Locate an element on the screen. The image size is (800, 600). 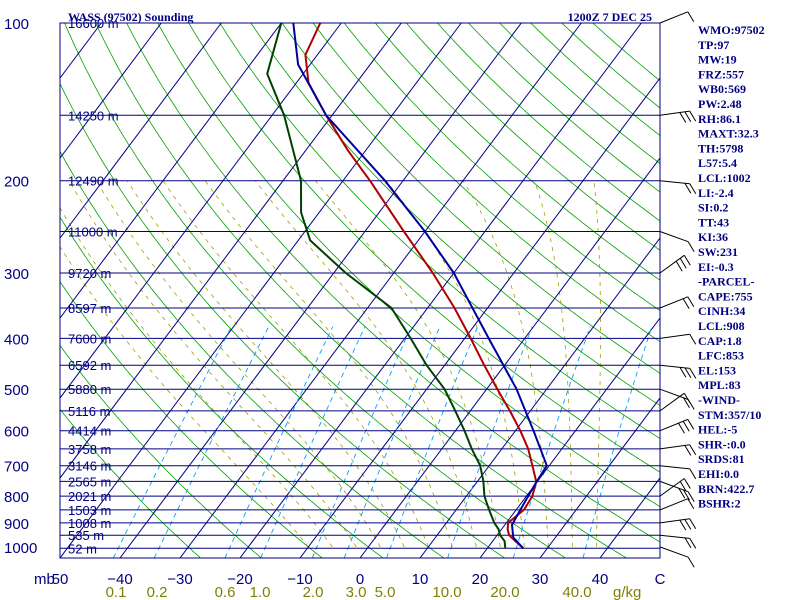
height-label: 8597 m is located at coordinates (89, 308).